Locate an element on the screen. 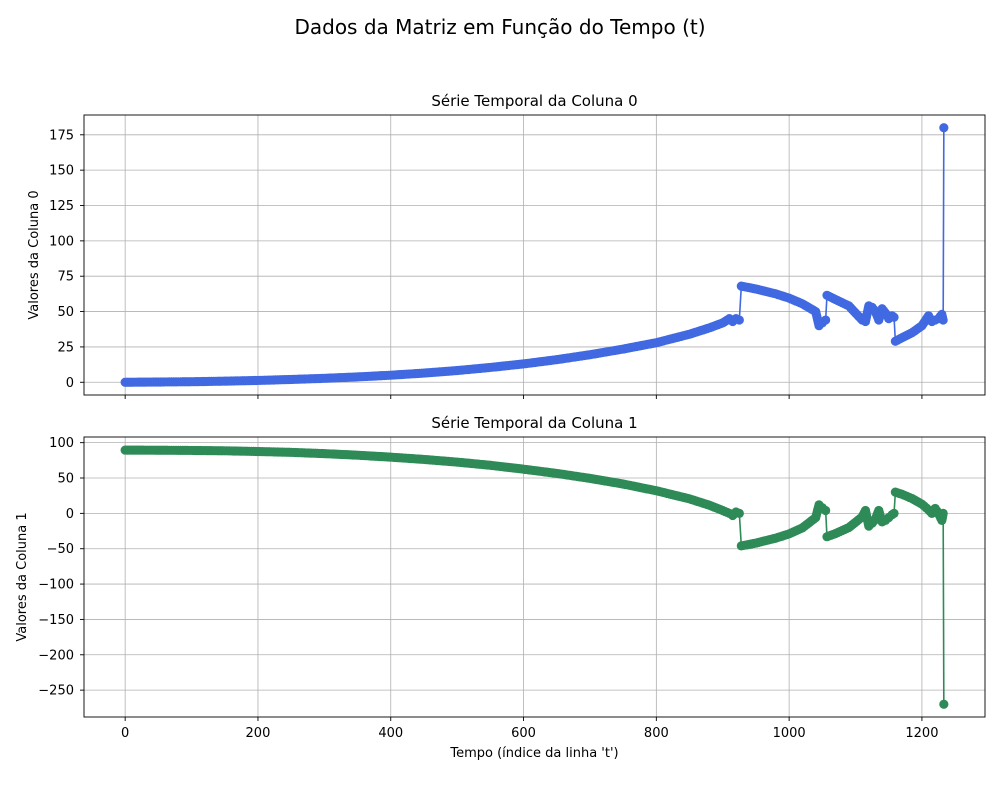 The width and height of the screenshot is (1000, 800). x-tick-label: 800 is located at coordinates (656, 733).